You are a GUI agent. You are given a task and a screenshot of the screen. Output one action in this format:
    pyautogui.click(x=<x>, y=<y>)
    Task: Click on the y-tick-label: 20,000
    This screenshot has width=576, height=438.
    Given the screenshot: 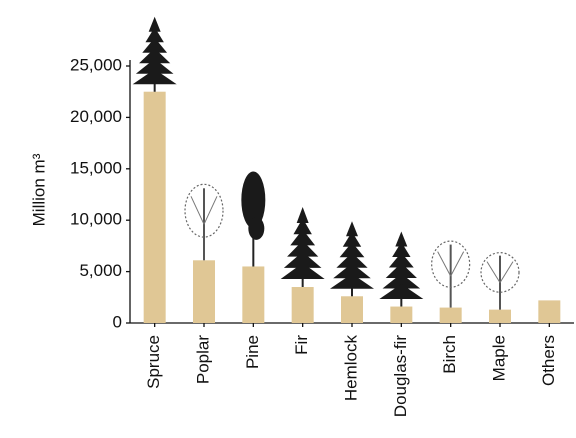 What is the action you would take?
    pyautogui.click(x=96, y=116)
    